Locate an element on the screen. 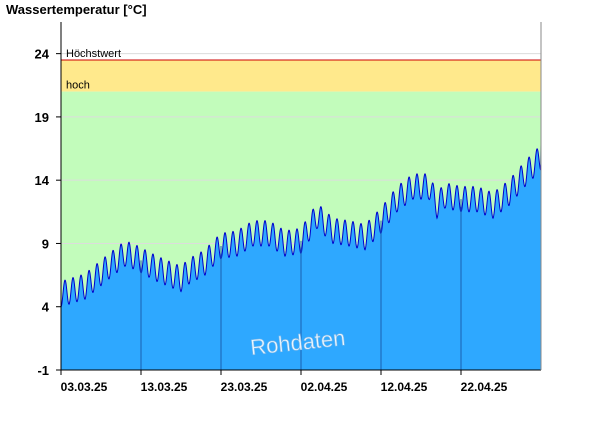 This screenshot has width=600, height=426. x-tick-label: 22.04.25 is located at coordinates (484, 387).